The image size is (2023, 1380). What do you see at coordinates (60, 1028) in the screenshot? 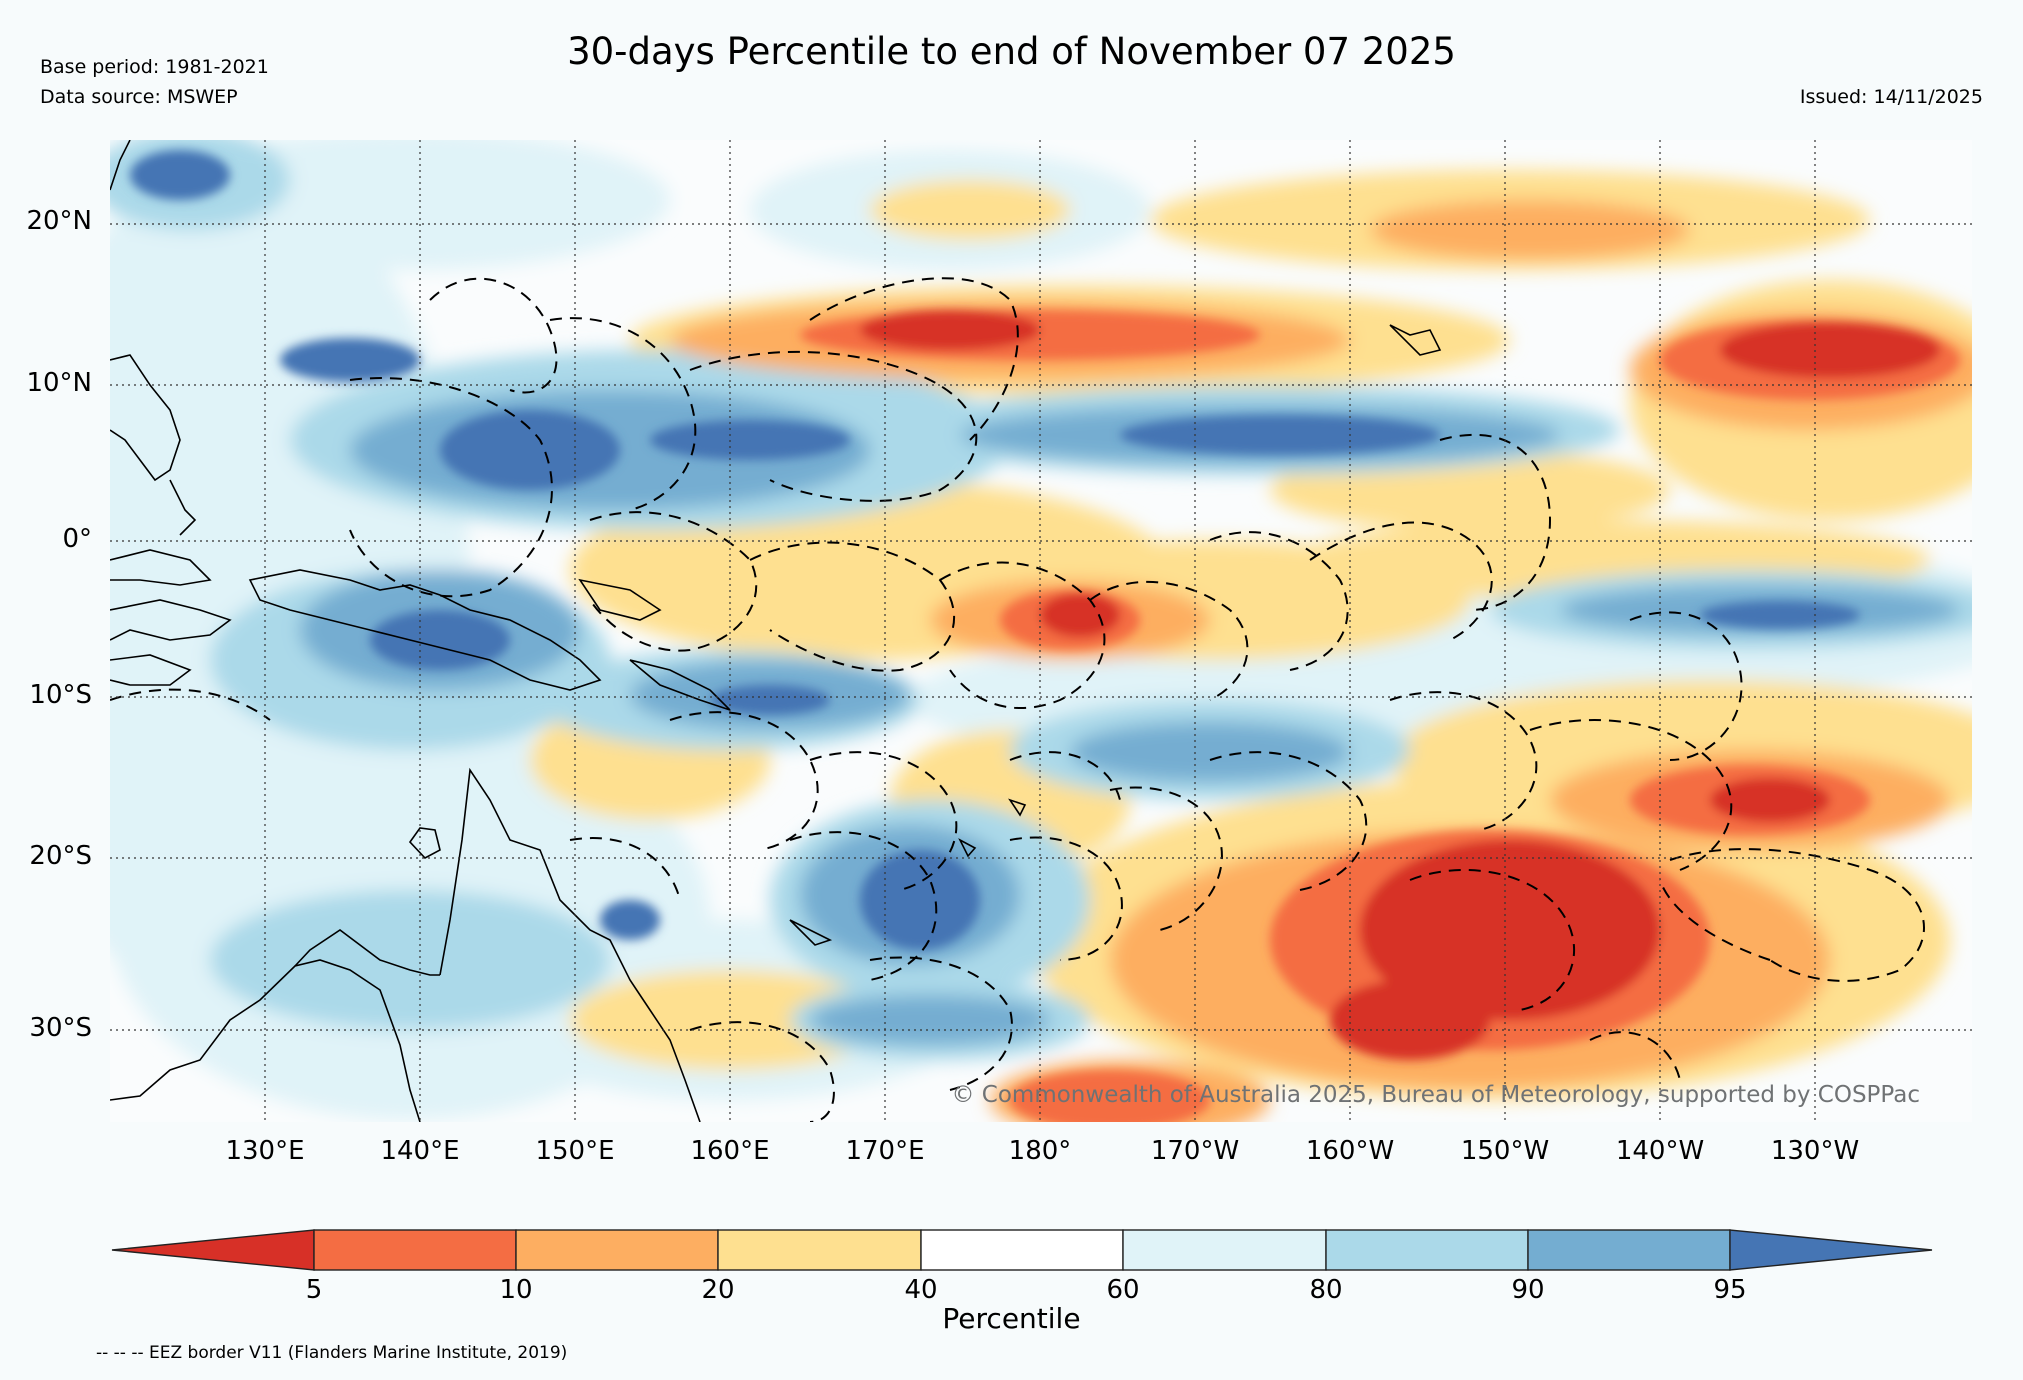
I see `lat-label: 30°S` at bounding box center [60, 1028].